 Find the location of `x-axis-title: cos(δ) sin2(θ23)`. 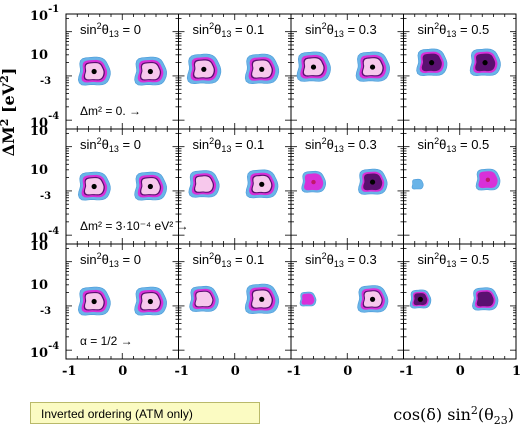

x-axis-title: cos(δ) sin2(θ23) is located at coordinates (453, 415).